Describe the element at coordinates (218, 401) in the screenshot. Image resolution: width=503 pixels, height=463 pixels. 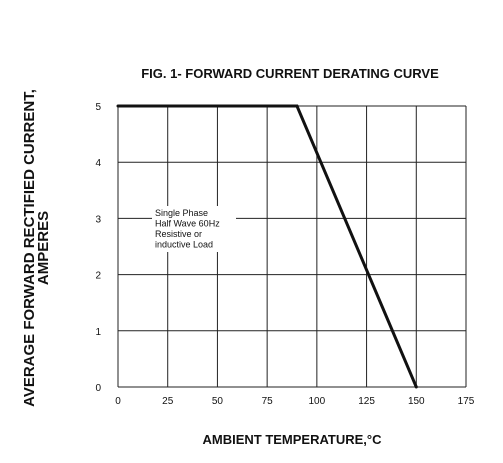
I see `x-tick-label: 50` at that location.